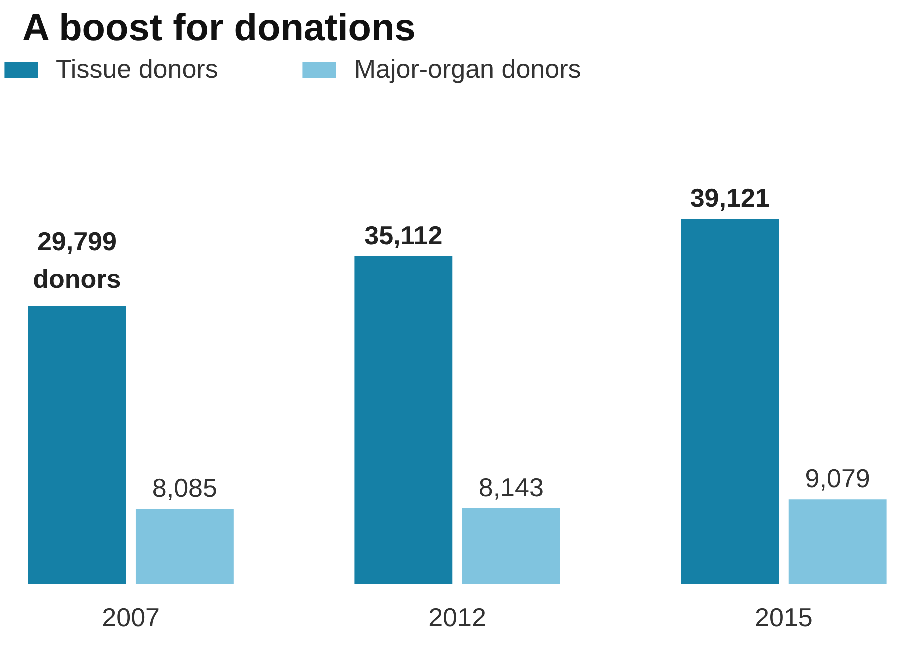  Describe the element at coordinates (457, 617) in the screenshot. I see `x-tick-label: 2012` at that location.